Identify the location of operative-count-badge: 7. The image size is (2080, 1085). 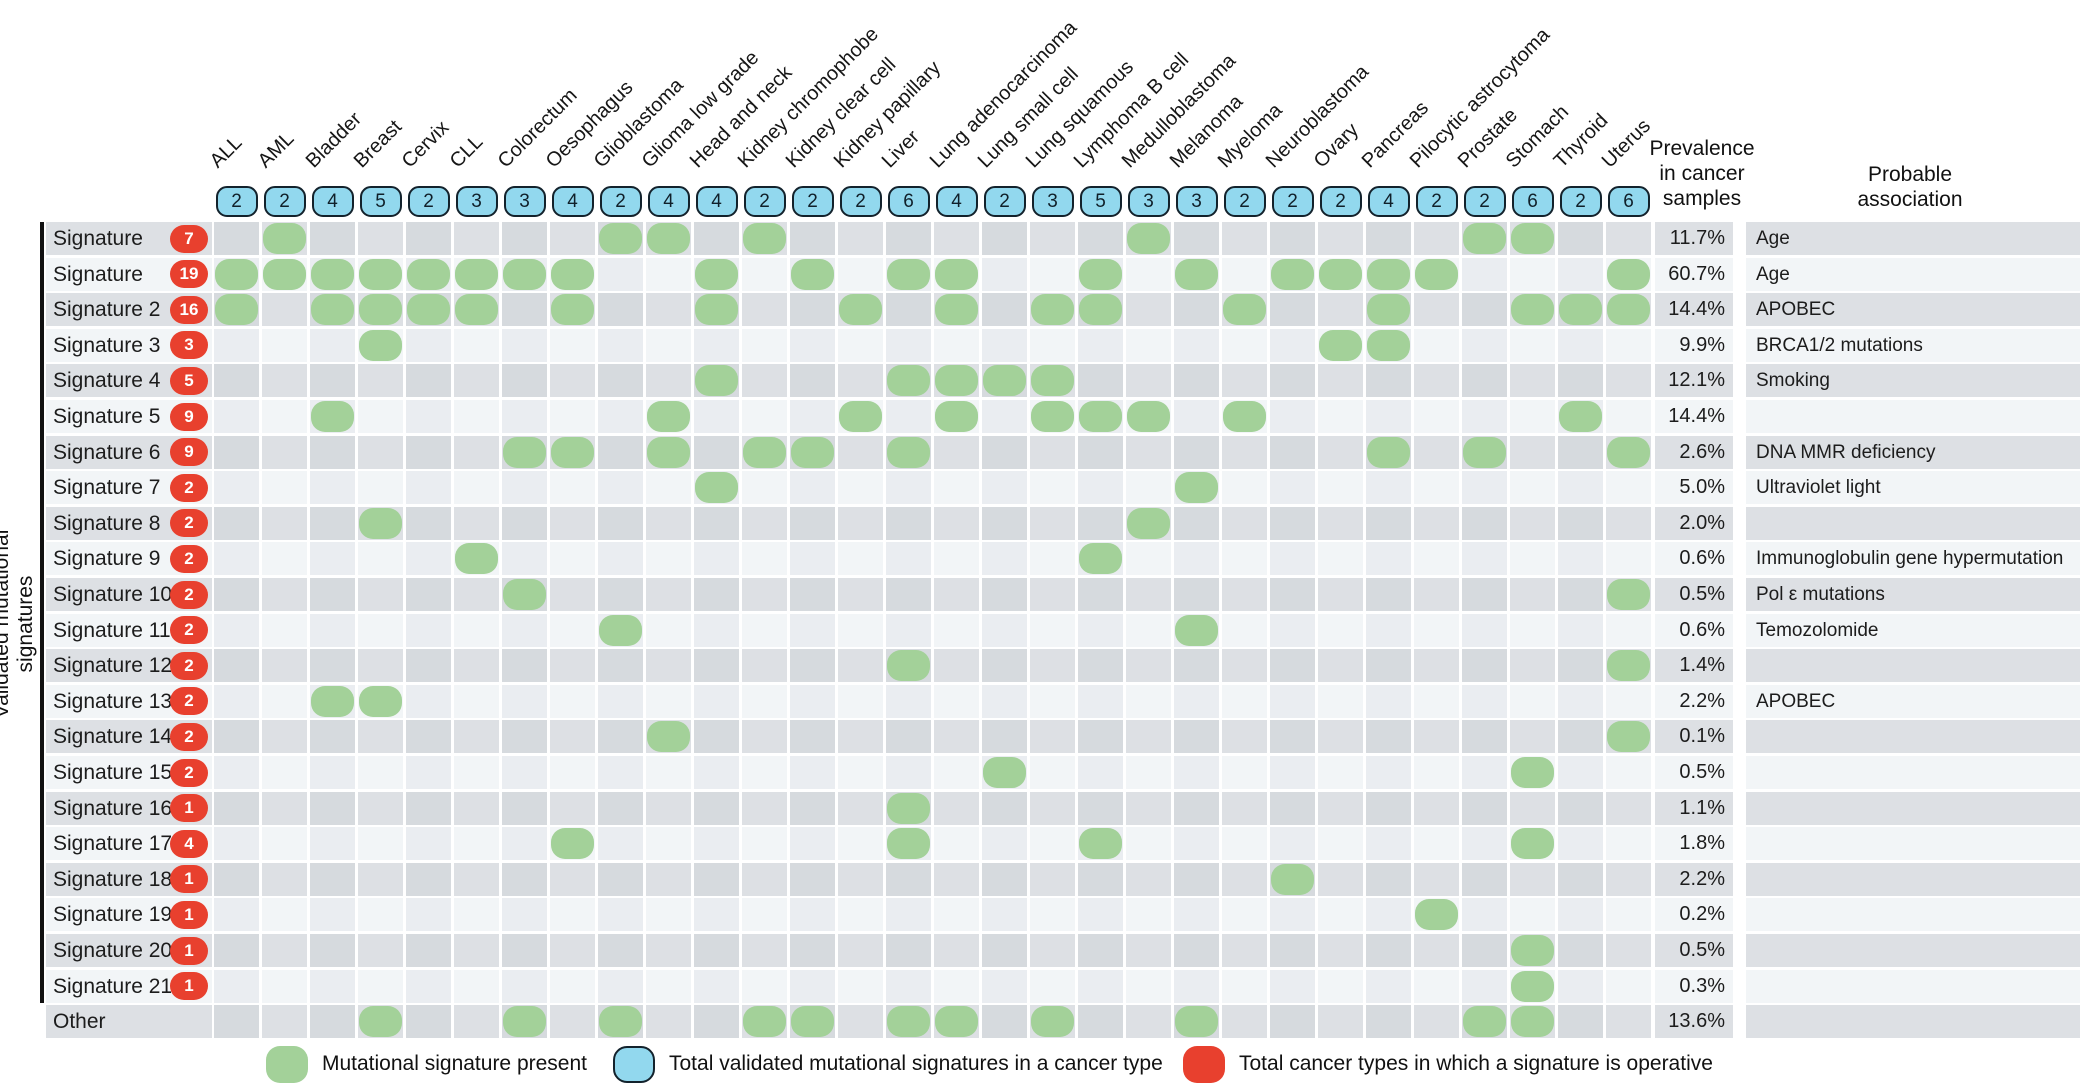
(189, 238).